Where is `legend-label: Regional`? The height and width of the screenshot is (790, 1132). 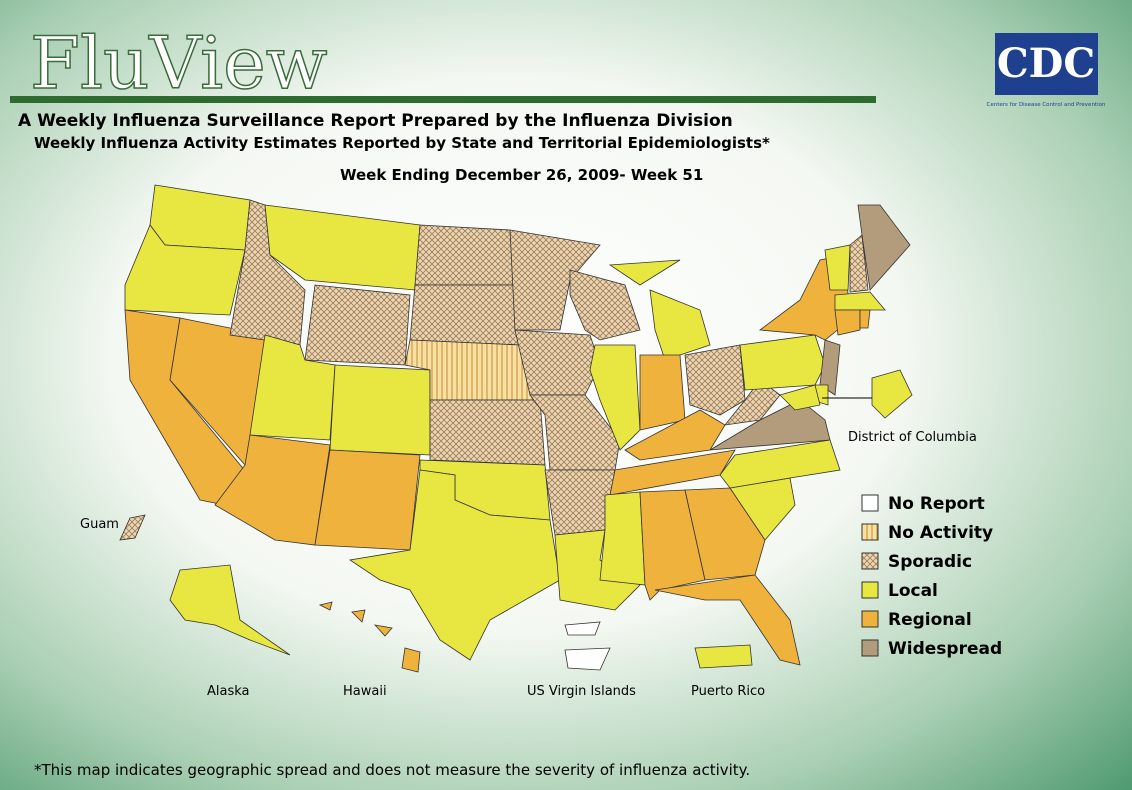
legend-label: Regional is located at coordinates (930, 620).